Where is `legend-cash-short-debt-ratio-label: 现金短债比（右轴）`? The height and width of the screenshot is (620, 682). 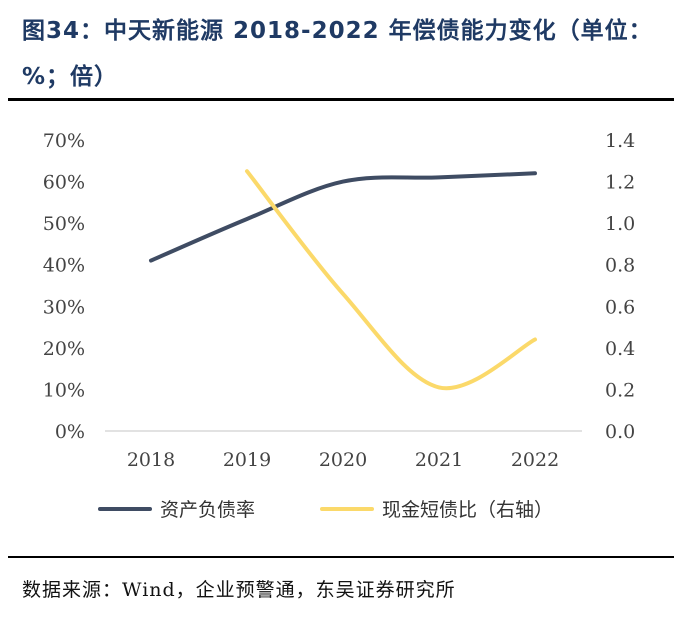 legend-cash-short-debt-ratio-label: 现金短债比（右轴） is located at coordinates (467, 510).